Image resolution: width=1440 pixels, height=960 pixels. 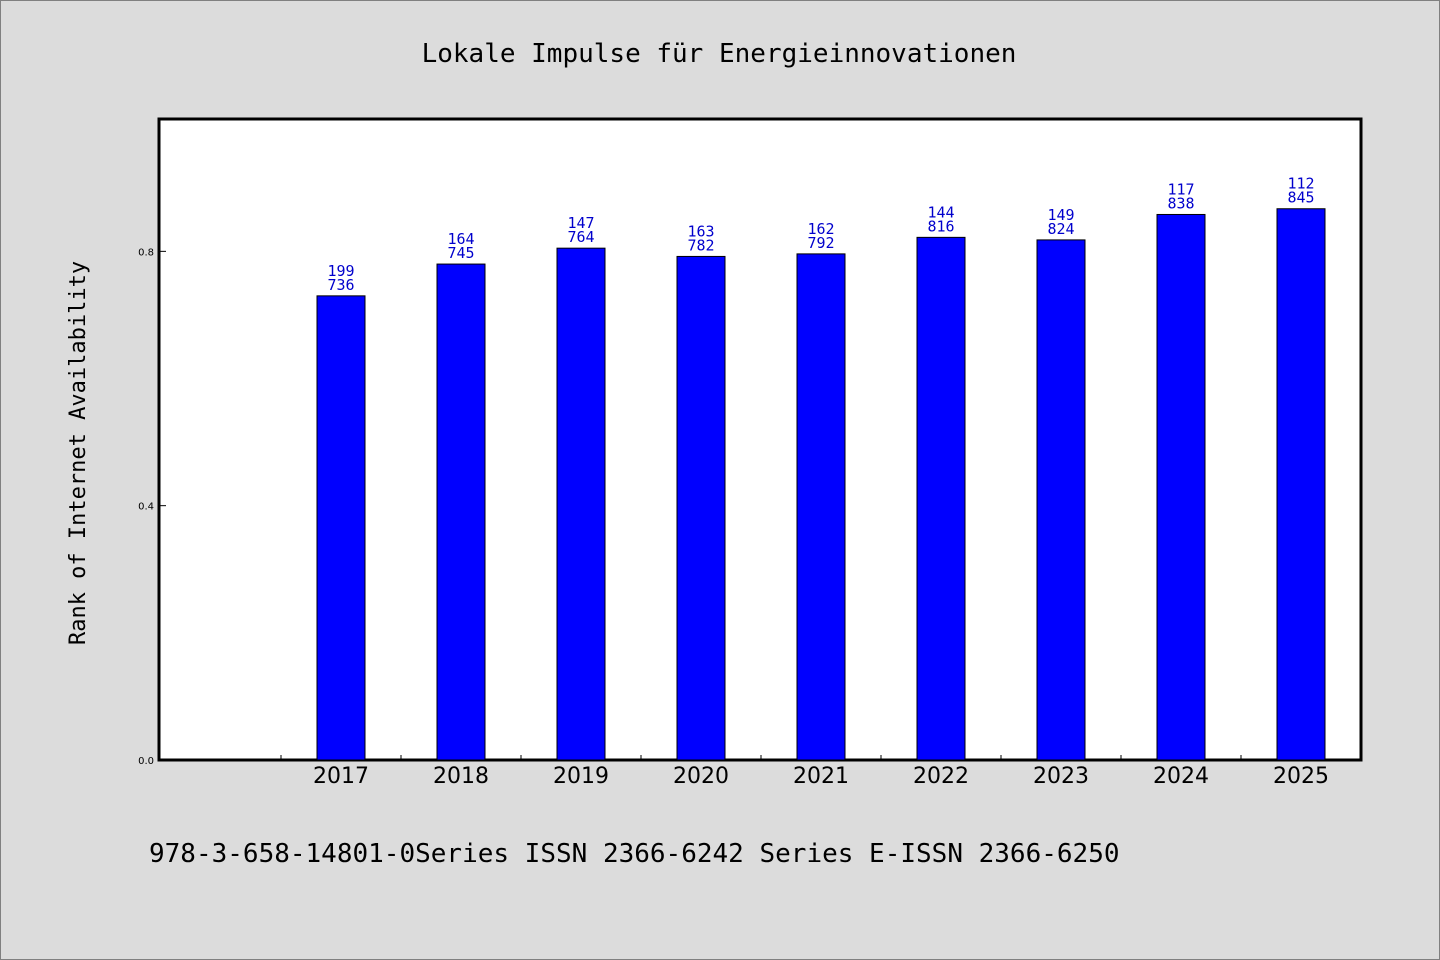 What do you see at coordinates (1180, 203) in the screenshot?
I see `bar-label-bottom: 838` at bounding box center [1180, 203].